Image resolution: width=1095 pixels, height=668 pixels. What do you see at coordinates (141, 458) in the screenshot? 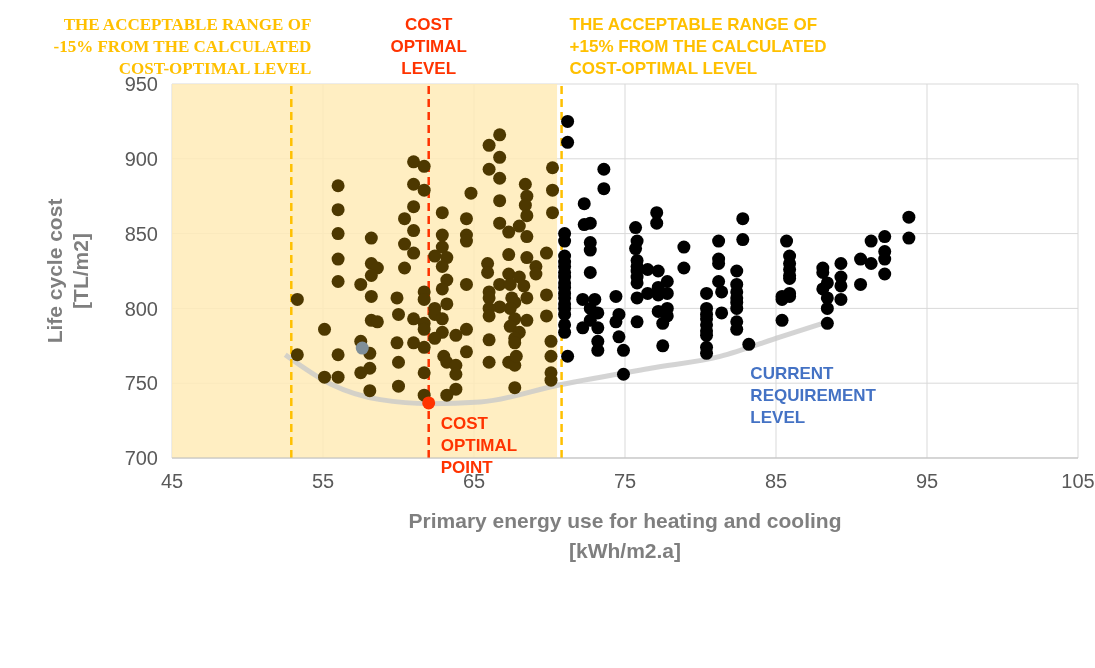
I see `y-tick-label: 700` at bounding box center [141, 458].